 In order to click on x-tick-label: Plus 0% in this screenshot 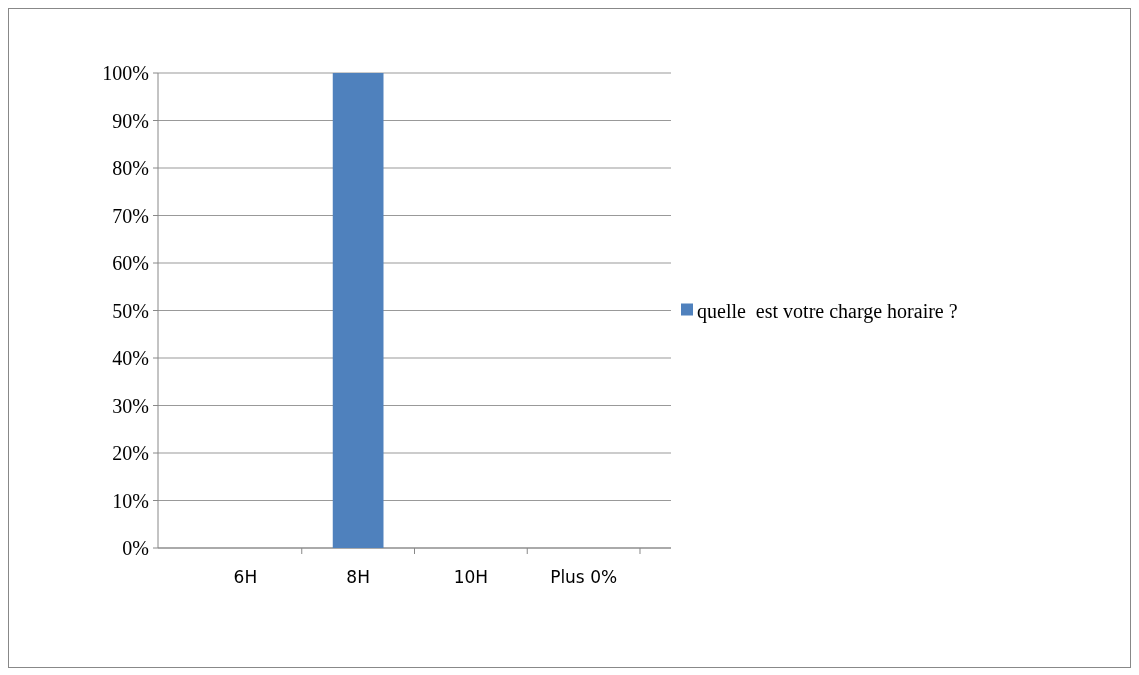, I will do `click(584, 577)`.